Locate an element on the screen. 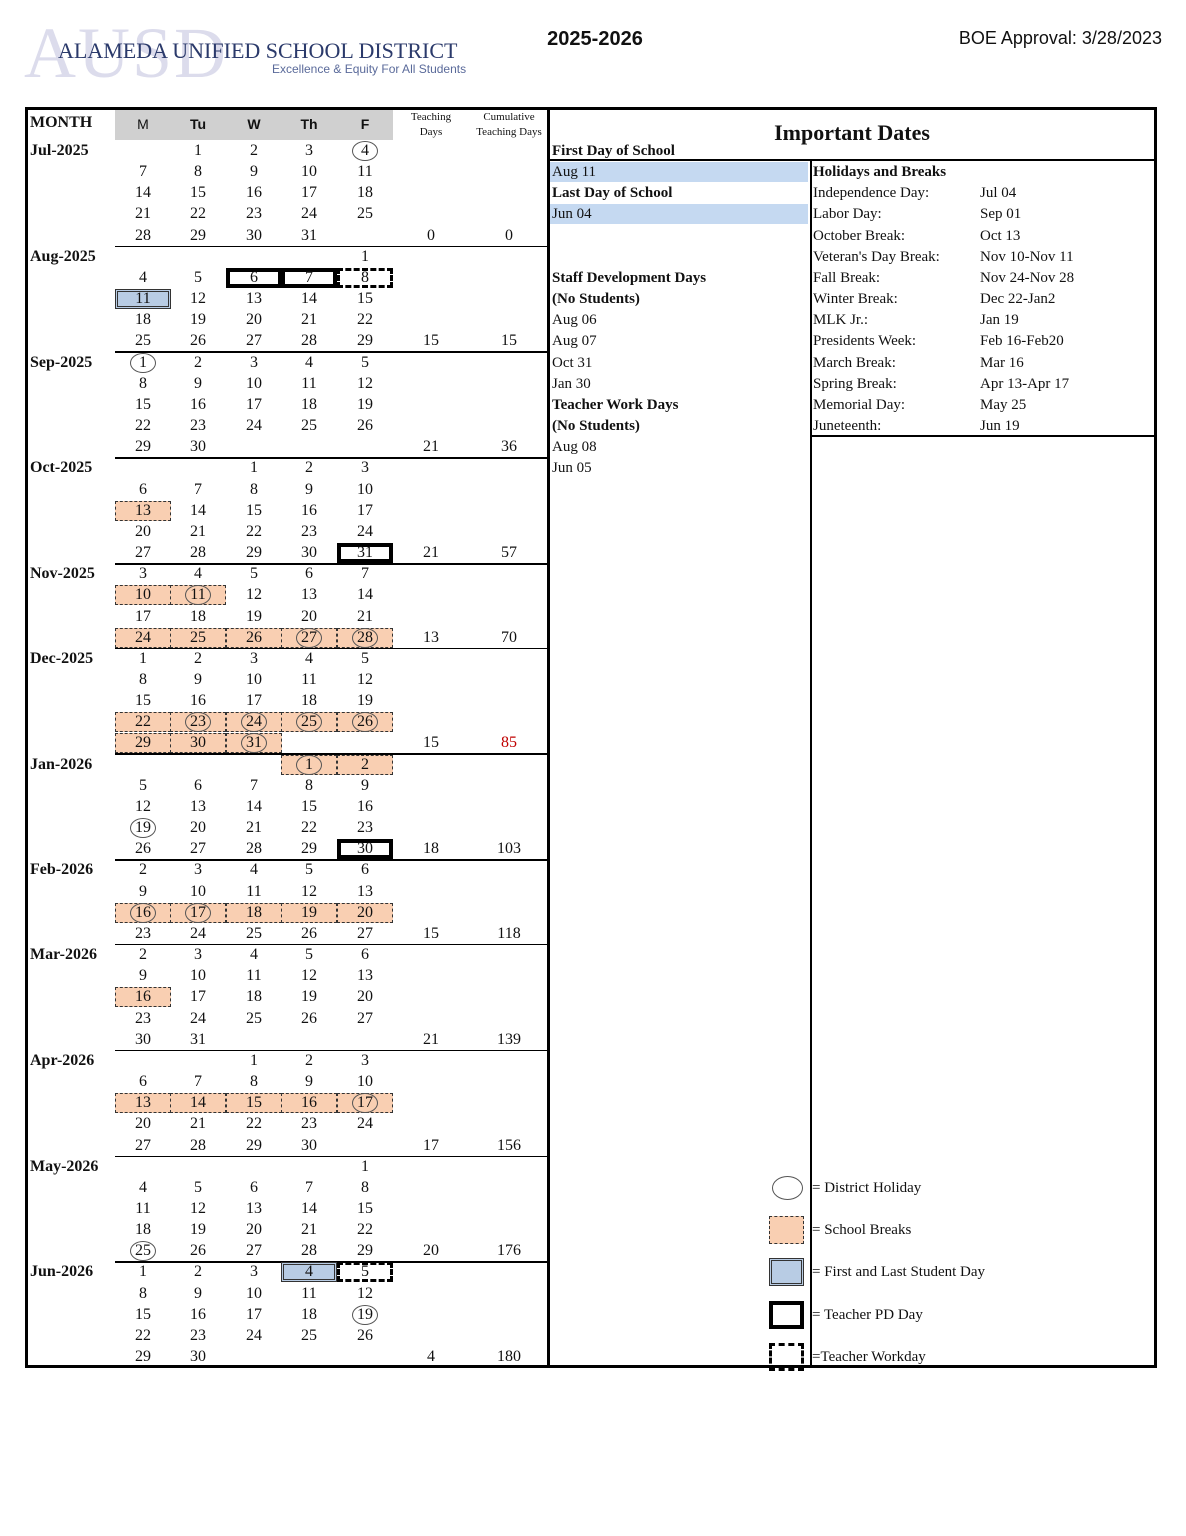 The image size is (1186, 1536). dates-heading: (No Students) is located at coordinates (596, 426).